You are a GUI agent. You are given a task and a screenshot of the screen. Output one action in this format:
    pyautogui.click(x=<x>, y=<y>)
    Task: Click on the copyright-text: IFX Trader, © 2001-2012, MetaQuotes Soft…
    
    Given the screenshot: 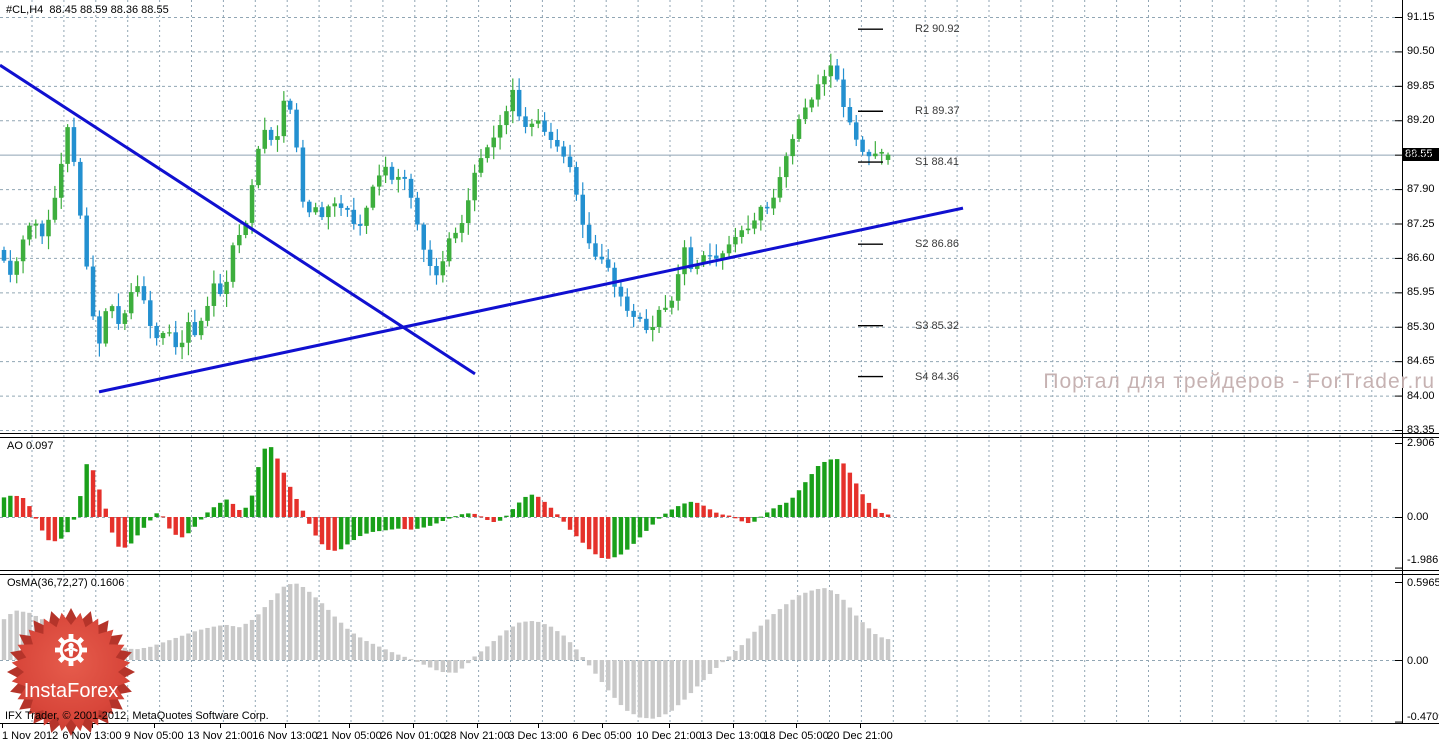 What is the action you would take?
    pyautogui.click(x=137, y=716)
    